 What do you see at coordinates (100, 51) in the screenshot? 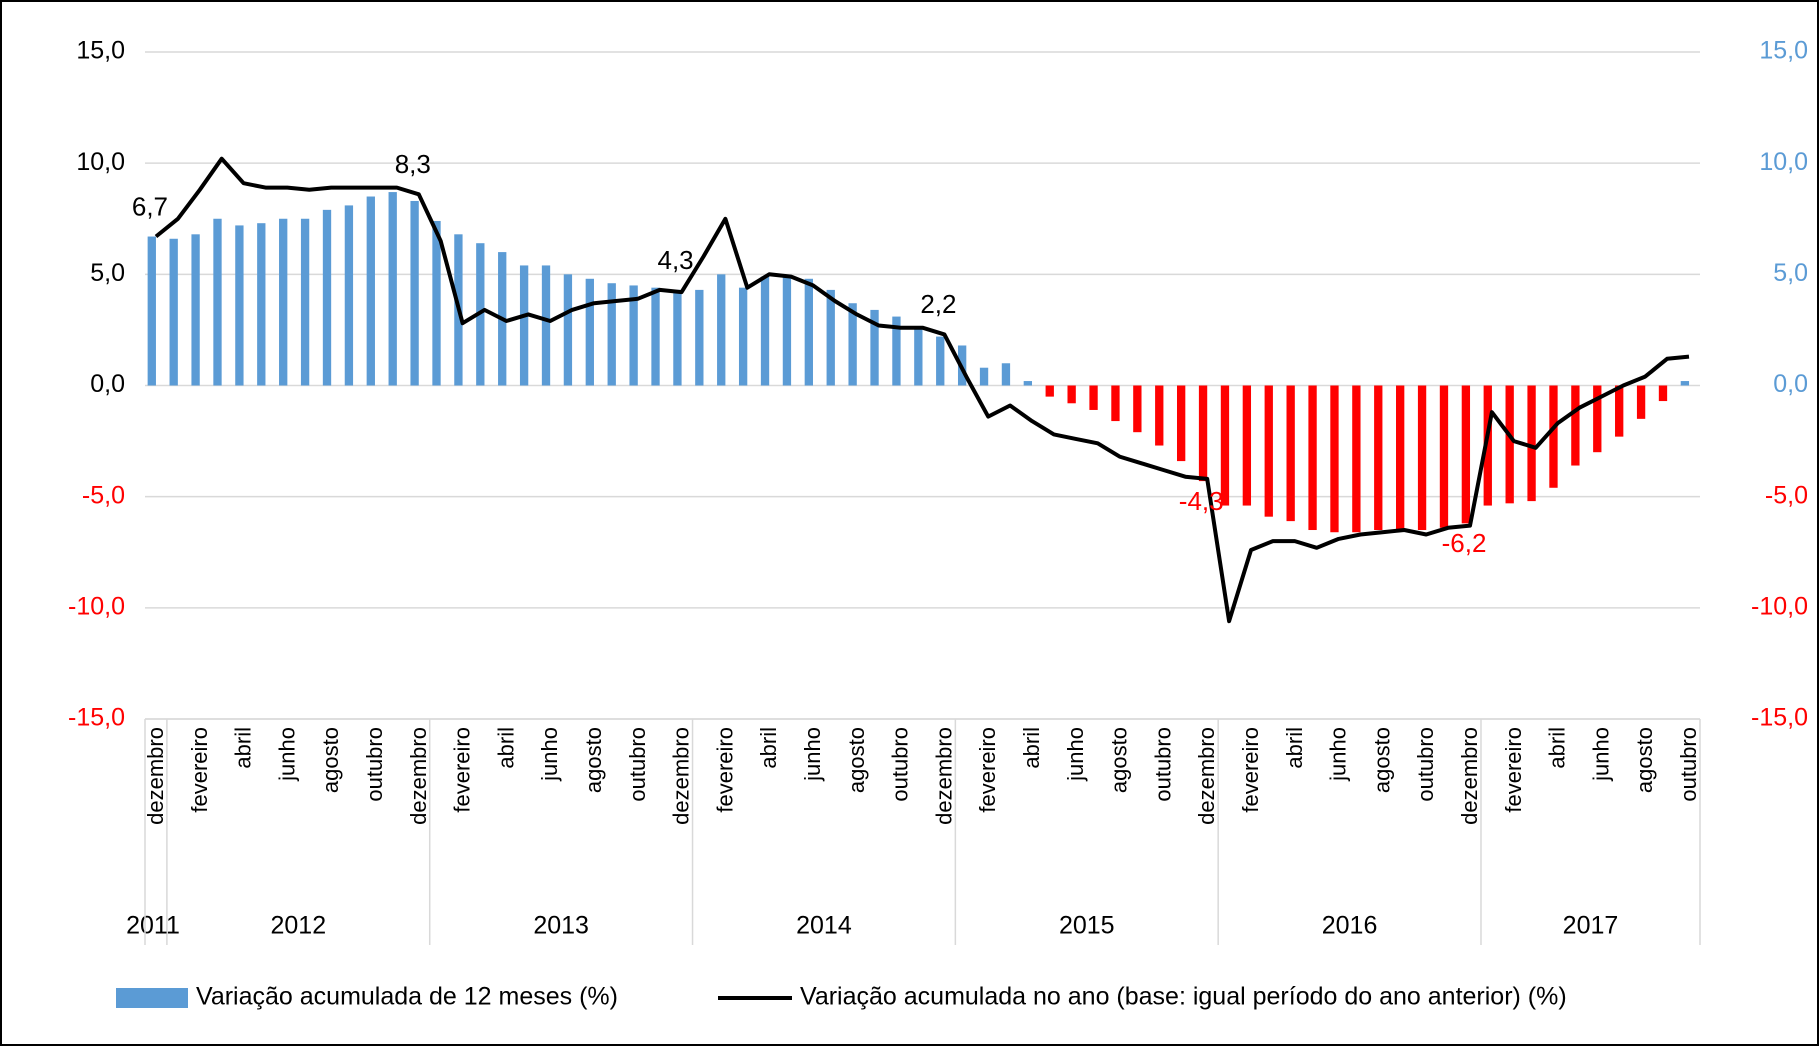
I see `y-tick-label: 15,0` at bounding box center [100, 51].